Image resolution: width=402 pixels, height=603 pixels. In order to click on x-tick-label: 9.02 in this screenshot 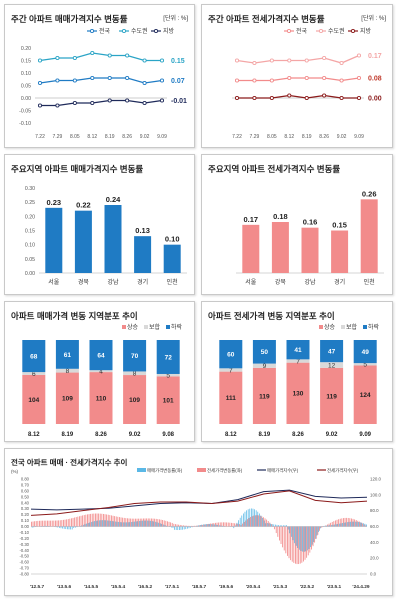, I will do `click(145, 137)`.